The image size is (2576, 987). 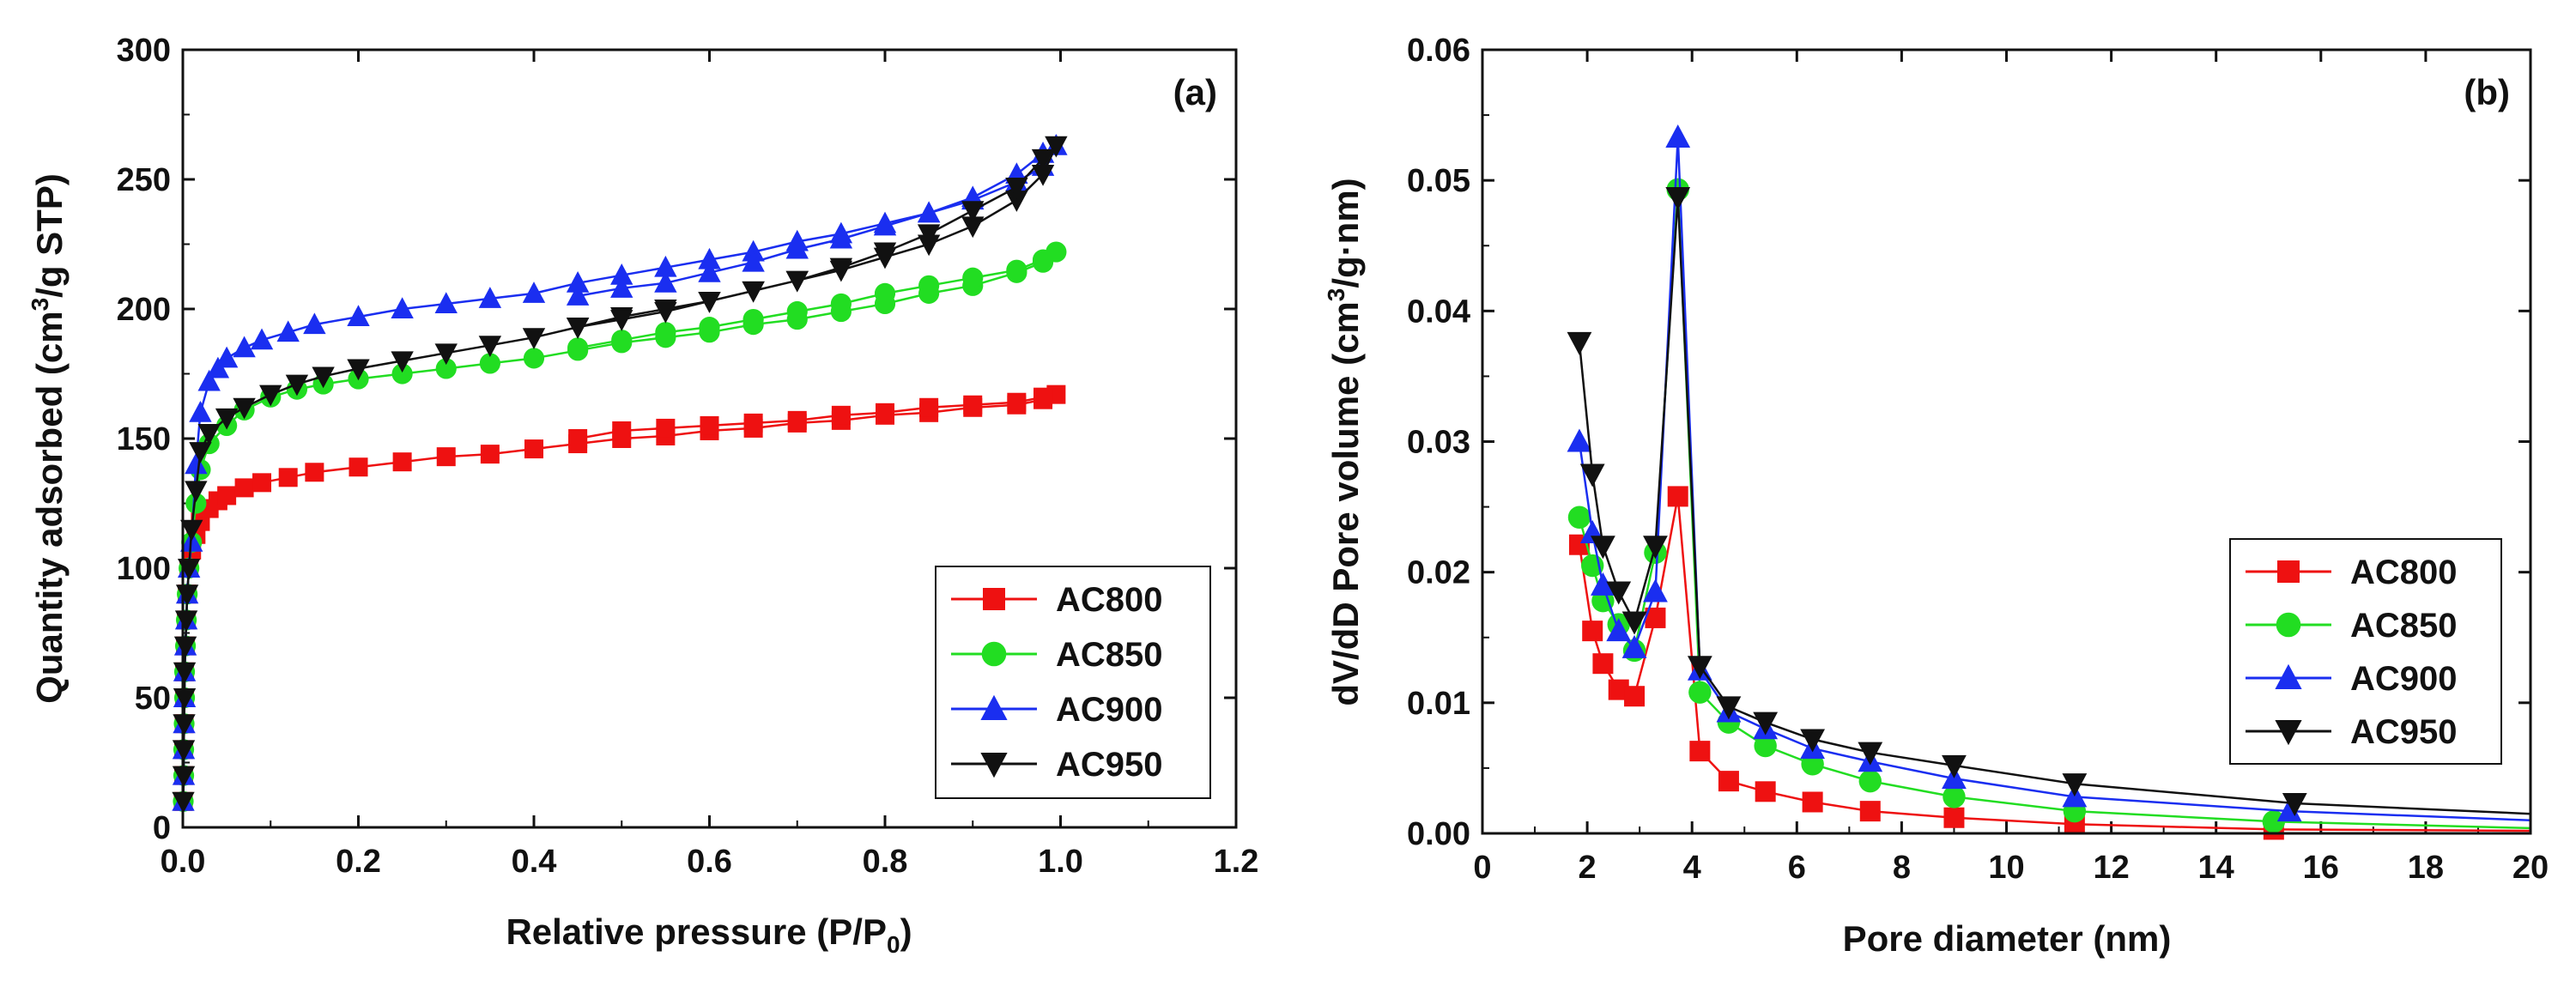 What do you see at coordinates (48, 438) in the screenshot?
I see `panel-a-y-axis-title: Quantity adsorbed (cm3/g STP)` at bounding box center [48, 438].